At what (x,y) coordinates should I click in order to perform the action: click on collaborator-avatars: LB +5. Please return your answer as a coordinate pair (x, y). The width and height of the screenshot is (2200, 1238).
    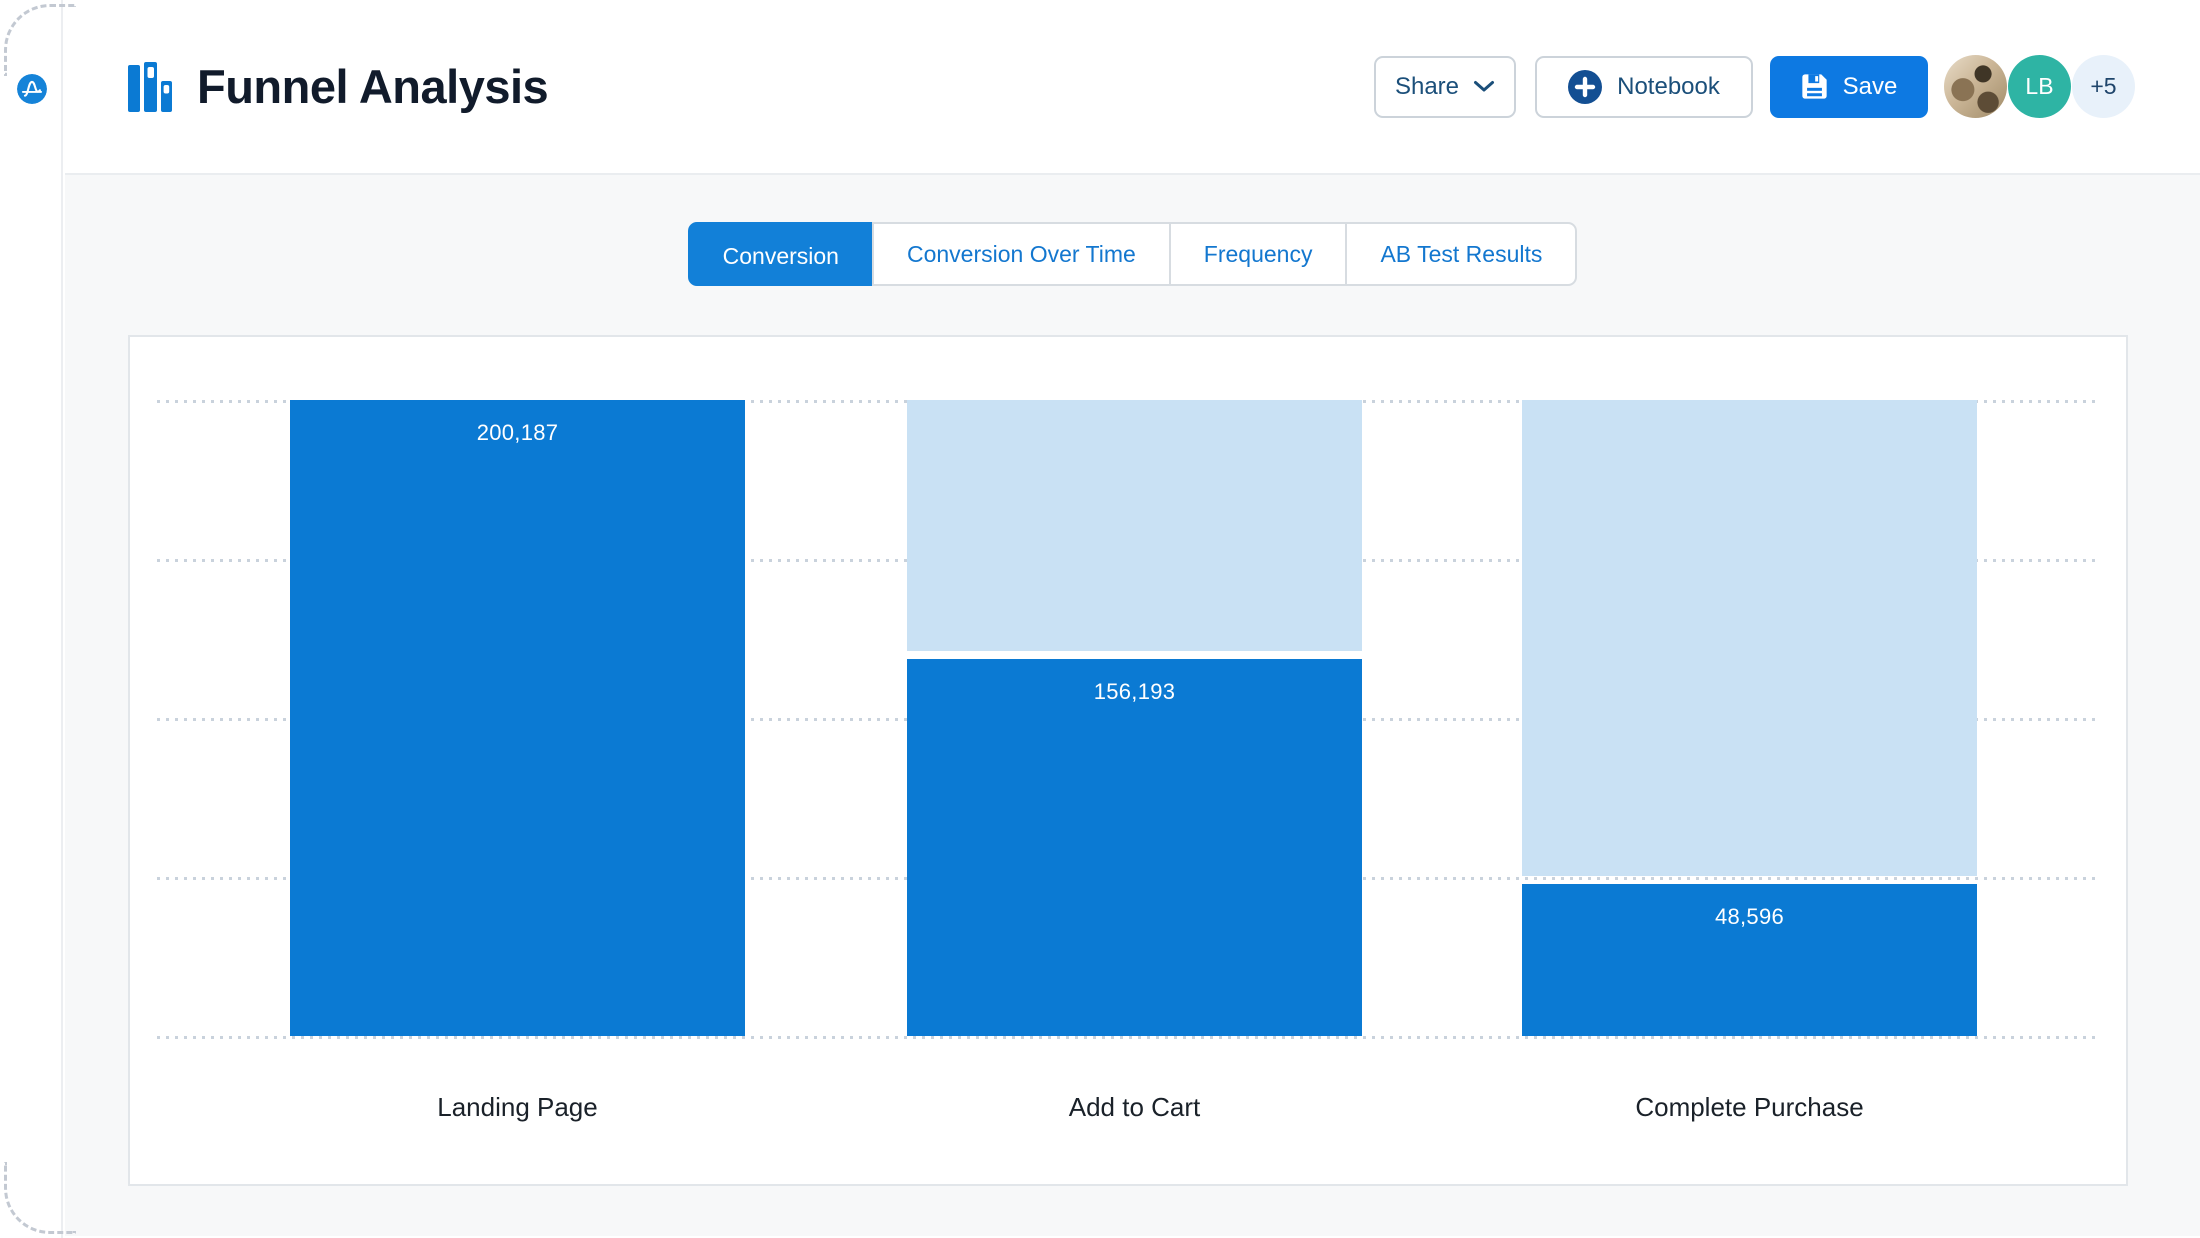
    Looking at the image, I should click on (2039, 86).